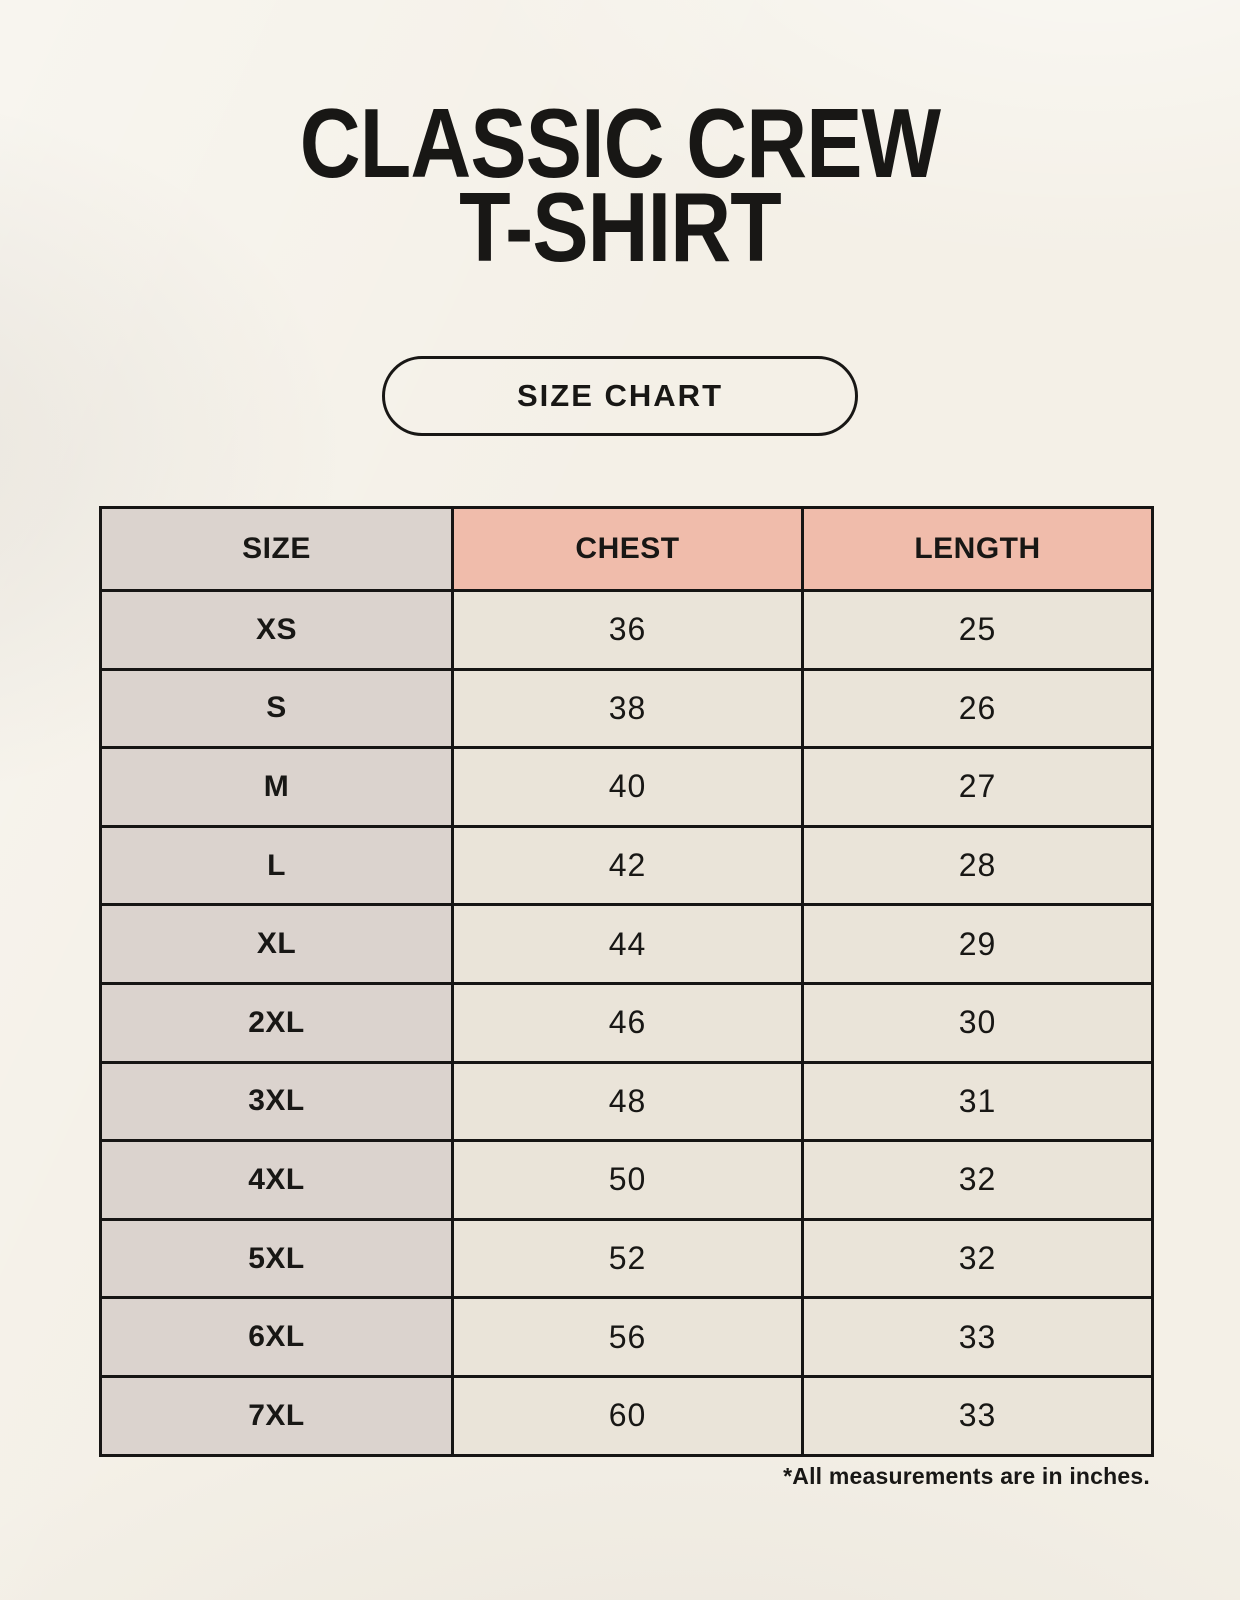 The image size is (1240, 1600). What do you see at coordinates (276, 944) in the screenshot?
I see `size-cell: XL` at bounding box center [276, 944].